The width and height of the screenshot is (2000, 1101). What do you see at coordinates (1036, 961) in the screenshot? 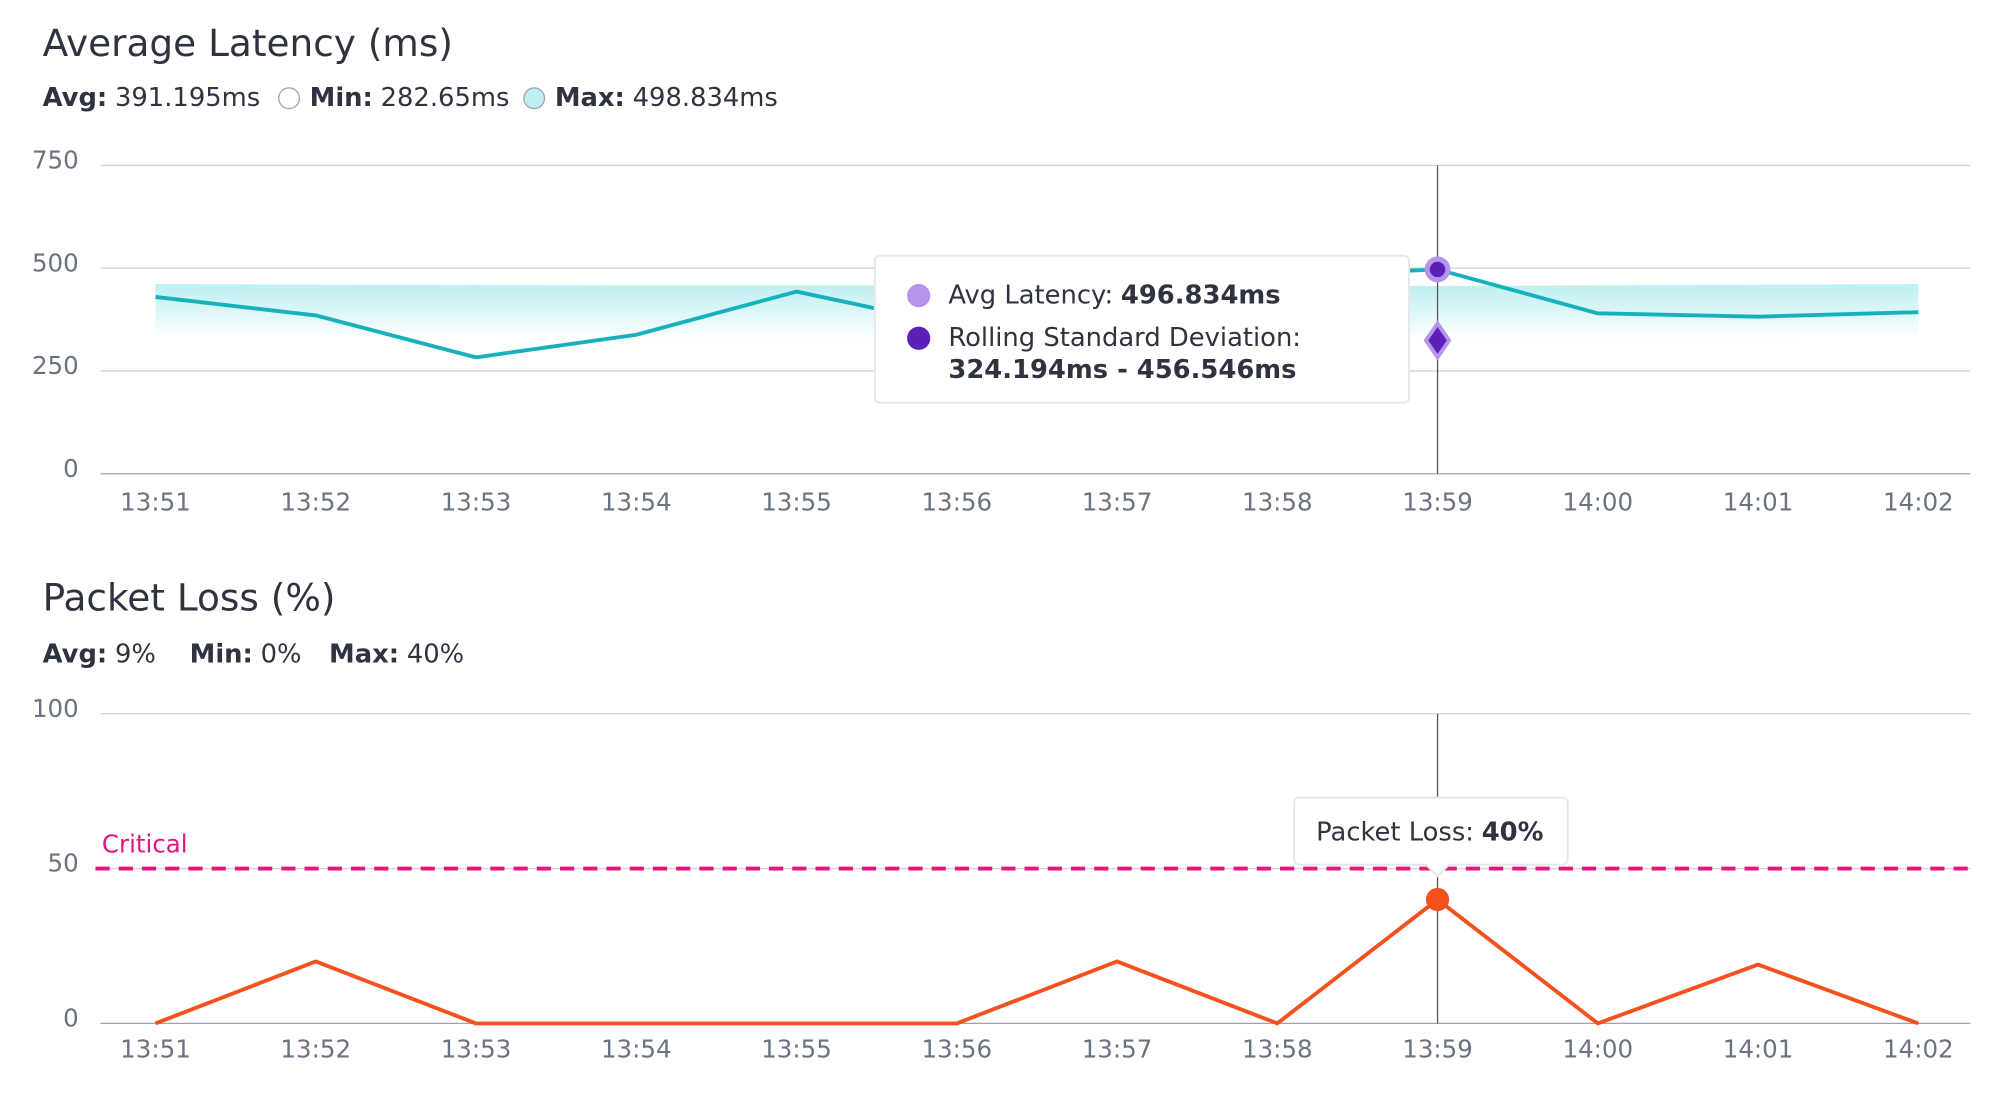
I see `line` at bounding box center [1036, 961].